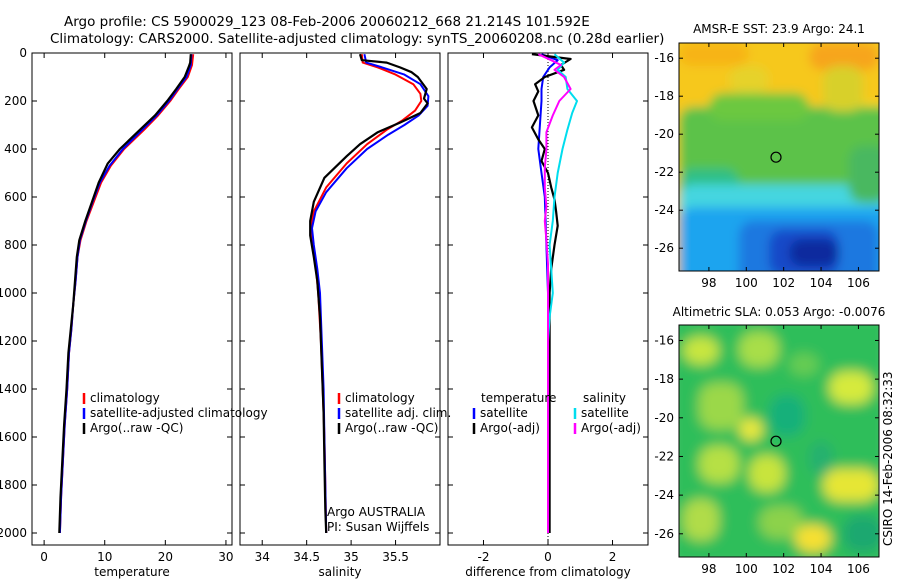  What do you see at coordinates (776, 157) in the screenshot?
I see `sst-argo-location-marker` at bounding box center [776, 157].